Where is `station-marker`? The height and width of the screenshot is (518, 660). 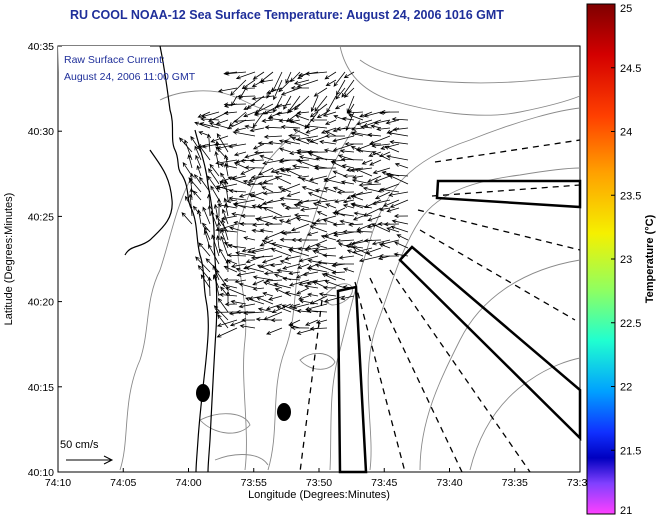
station-marker is located at coordinates (203, 393).